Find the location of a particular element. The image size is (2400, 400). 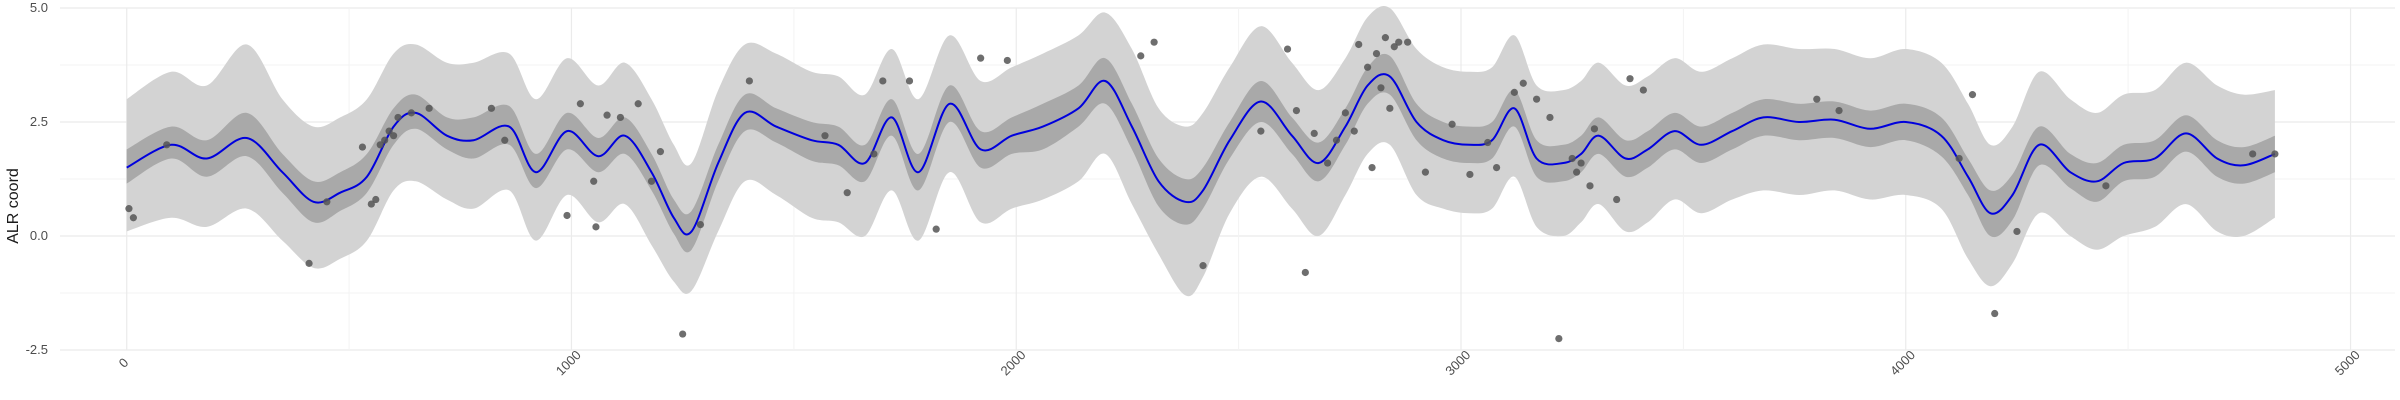

y-tick-label: 0.0 is located at coordinates (39, 235).